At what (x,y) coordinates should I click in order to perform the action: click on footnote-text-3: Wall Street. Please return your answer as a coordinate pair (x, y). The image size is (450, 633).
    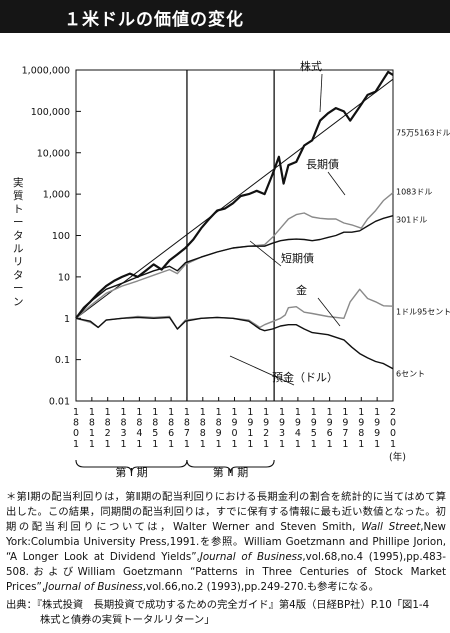
    Looking at the image, I should click on (391, 527).